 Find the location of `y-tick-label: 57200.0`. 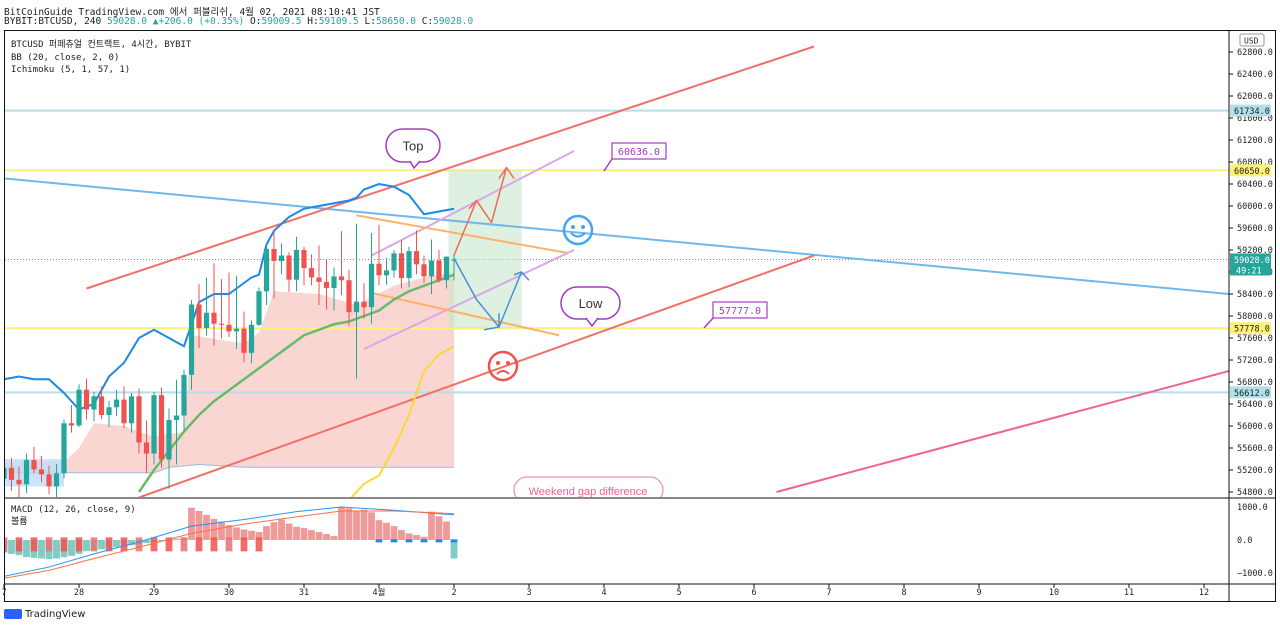

y-tick-label: 57200.0 is located at coordinates (1255, 361).